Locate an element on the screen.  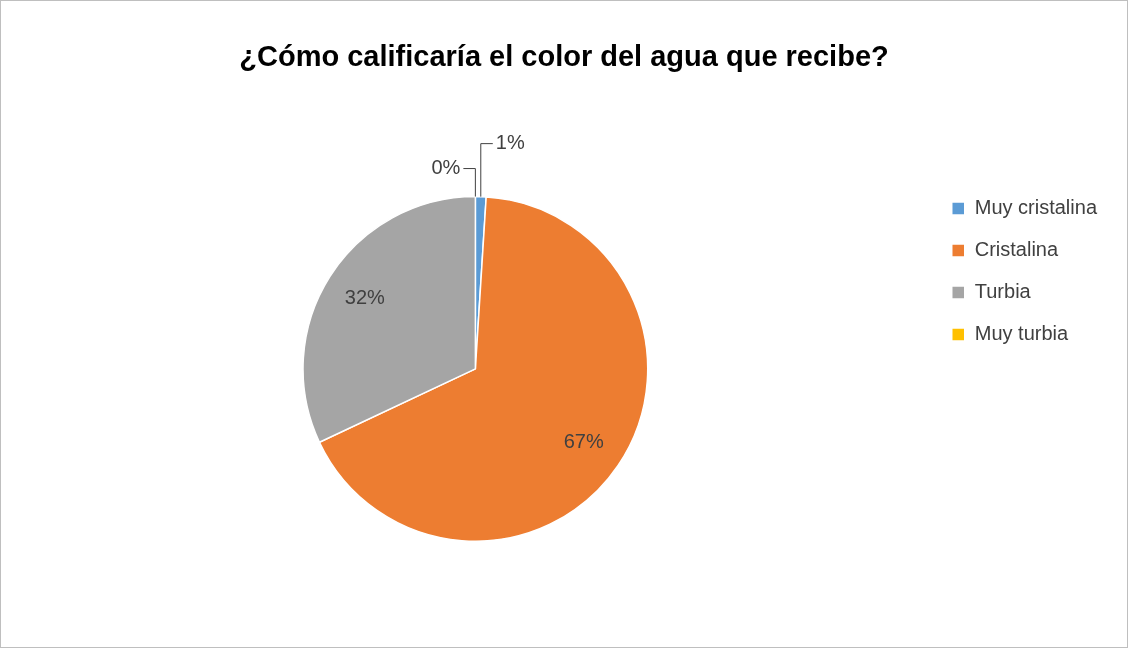
data-label: 32% is located at coordinates (365, 297).